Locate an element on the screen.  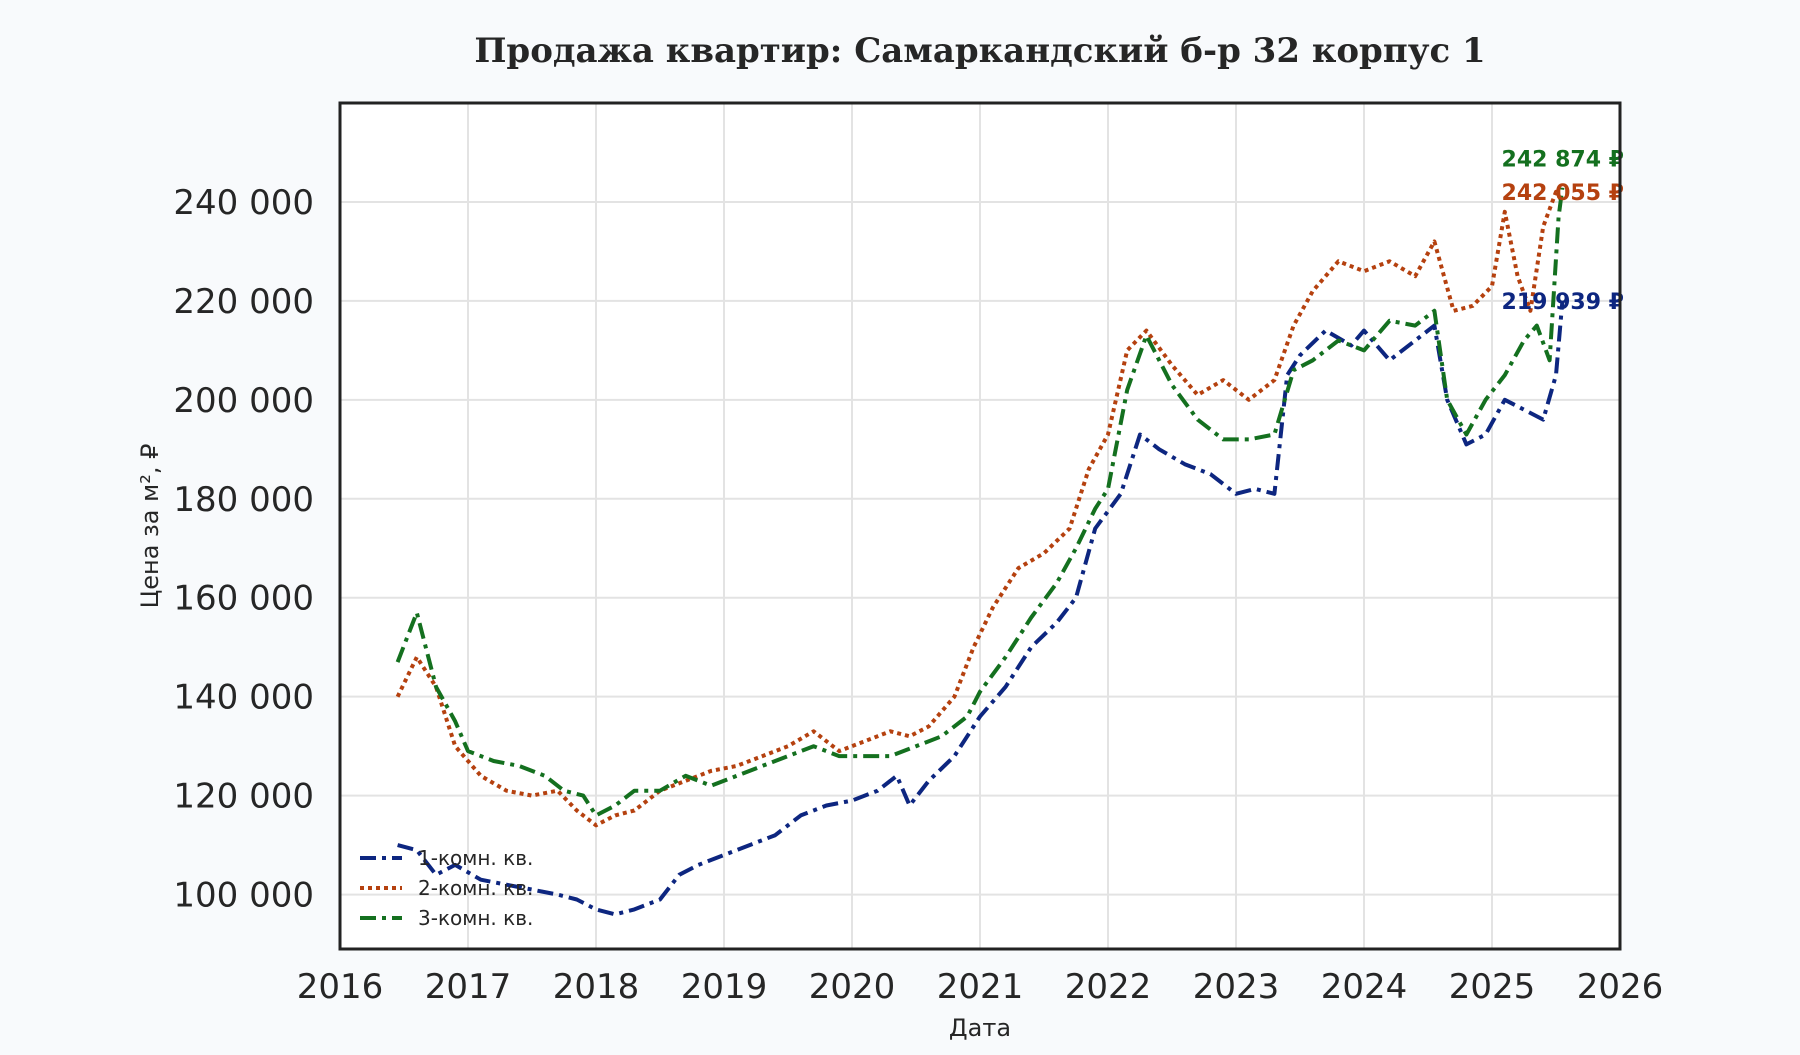
x-tick-label: 2017 is located at coordinates (468, 987).